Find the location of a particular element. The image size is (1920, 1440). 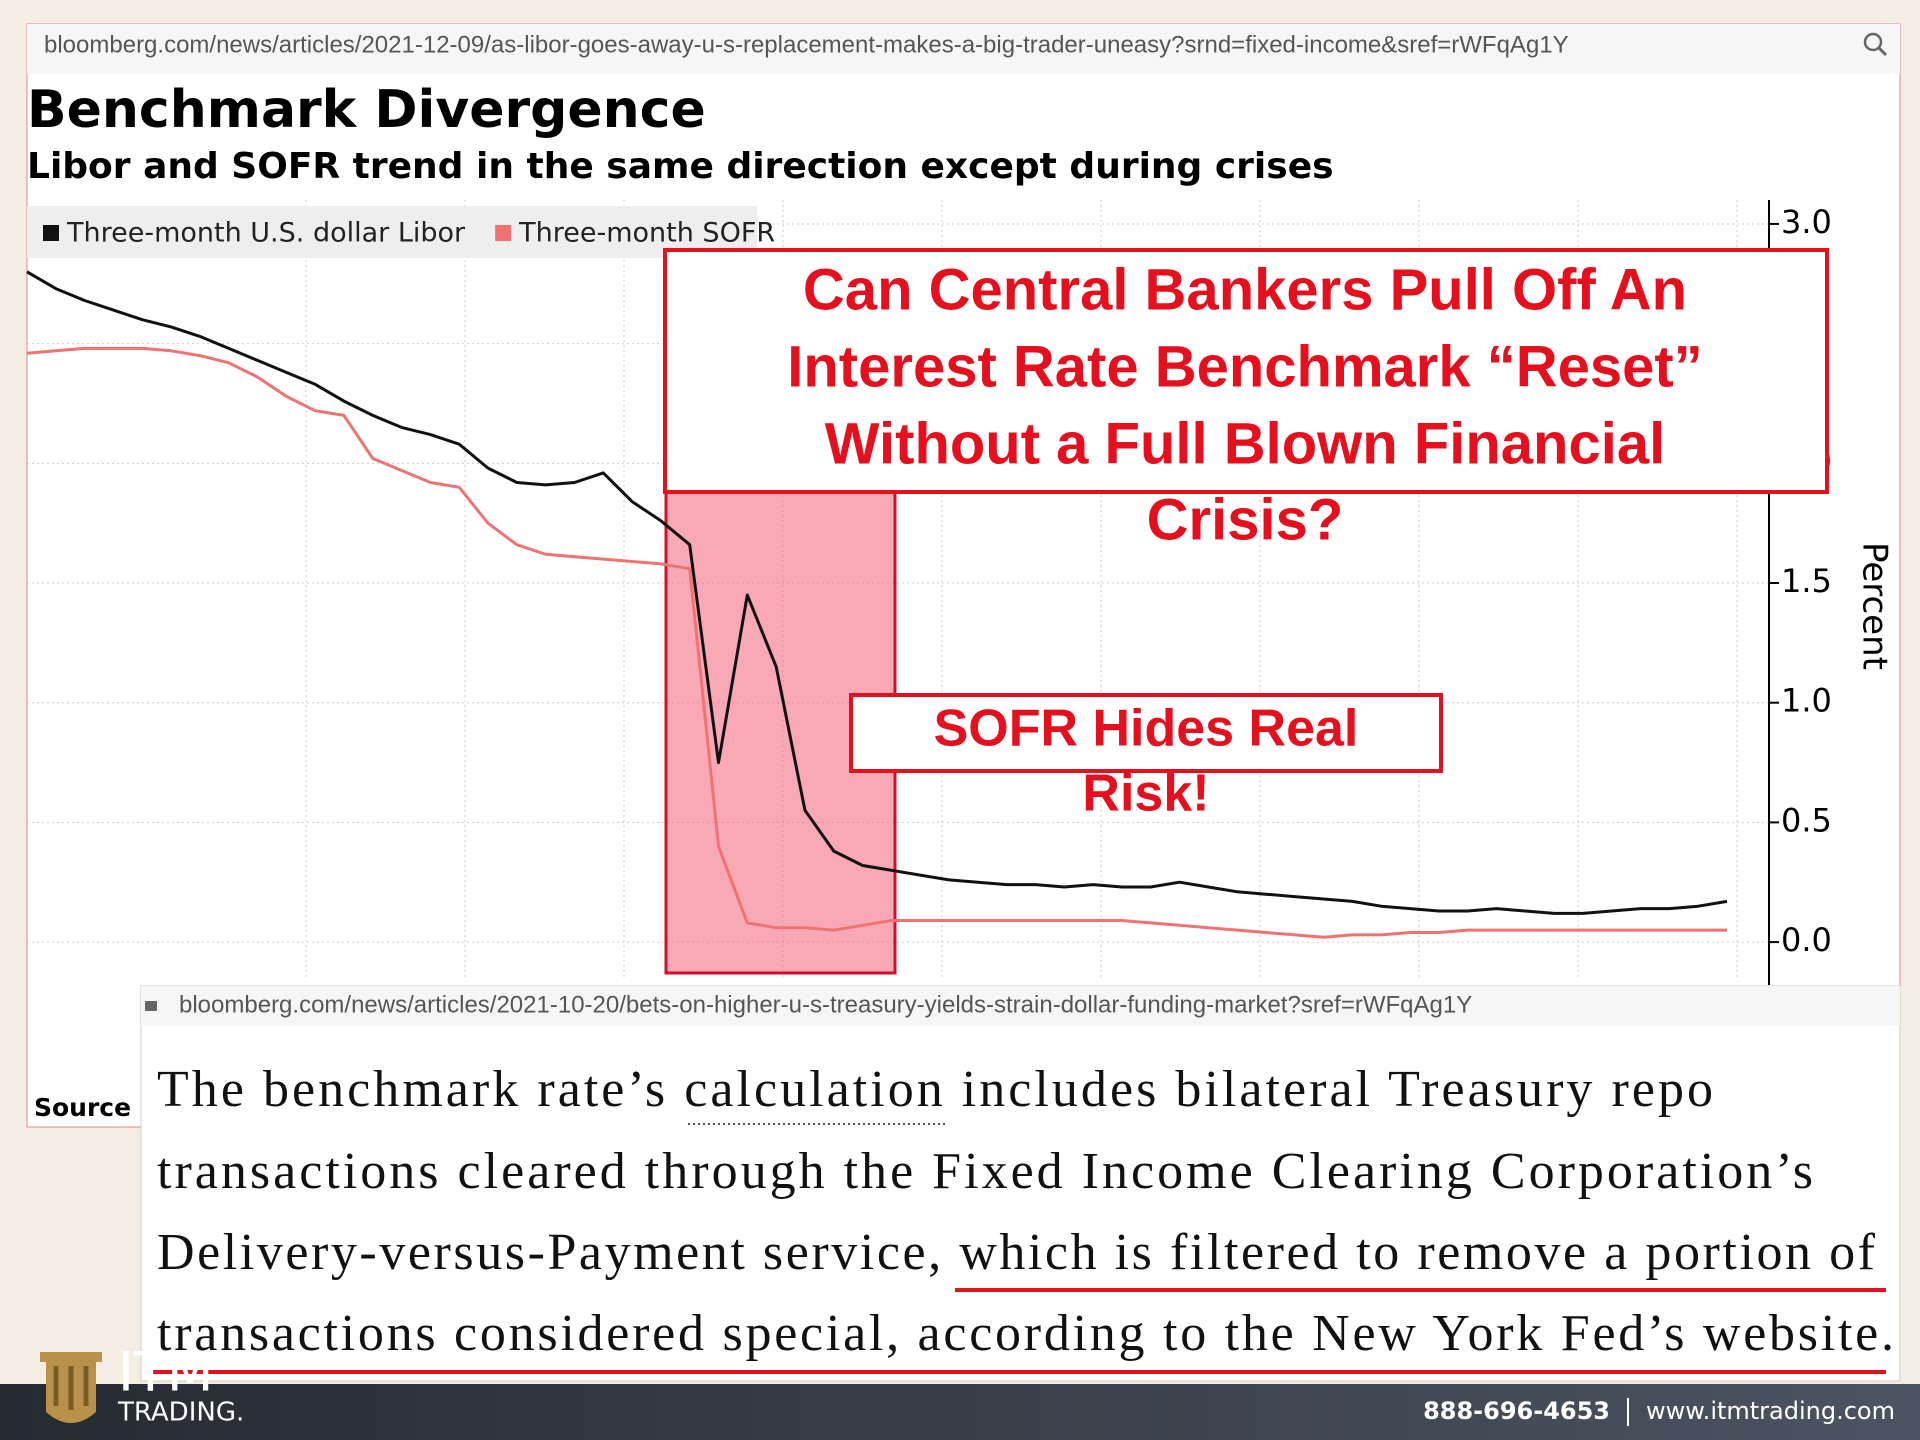

legend-label: Three-month U.S. dollar Libor is located at coordinates (266, 233).